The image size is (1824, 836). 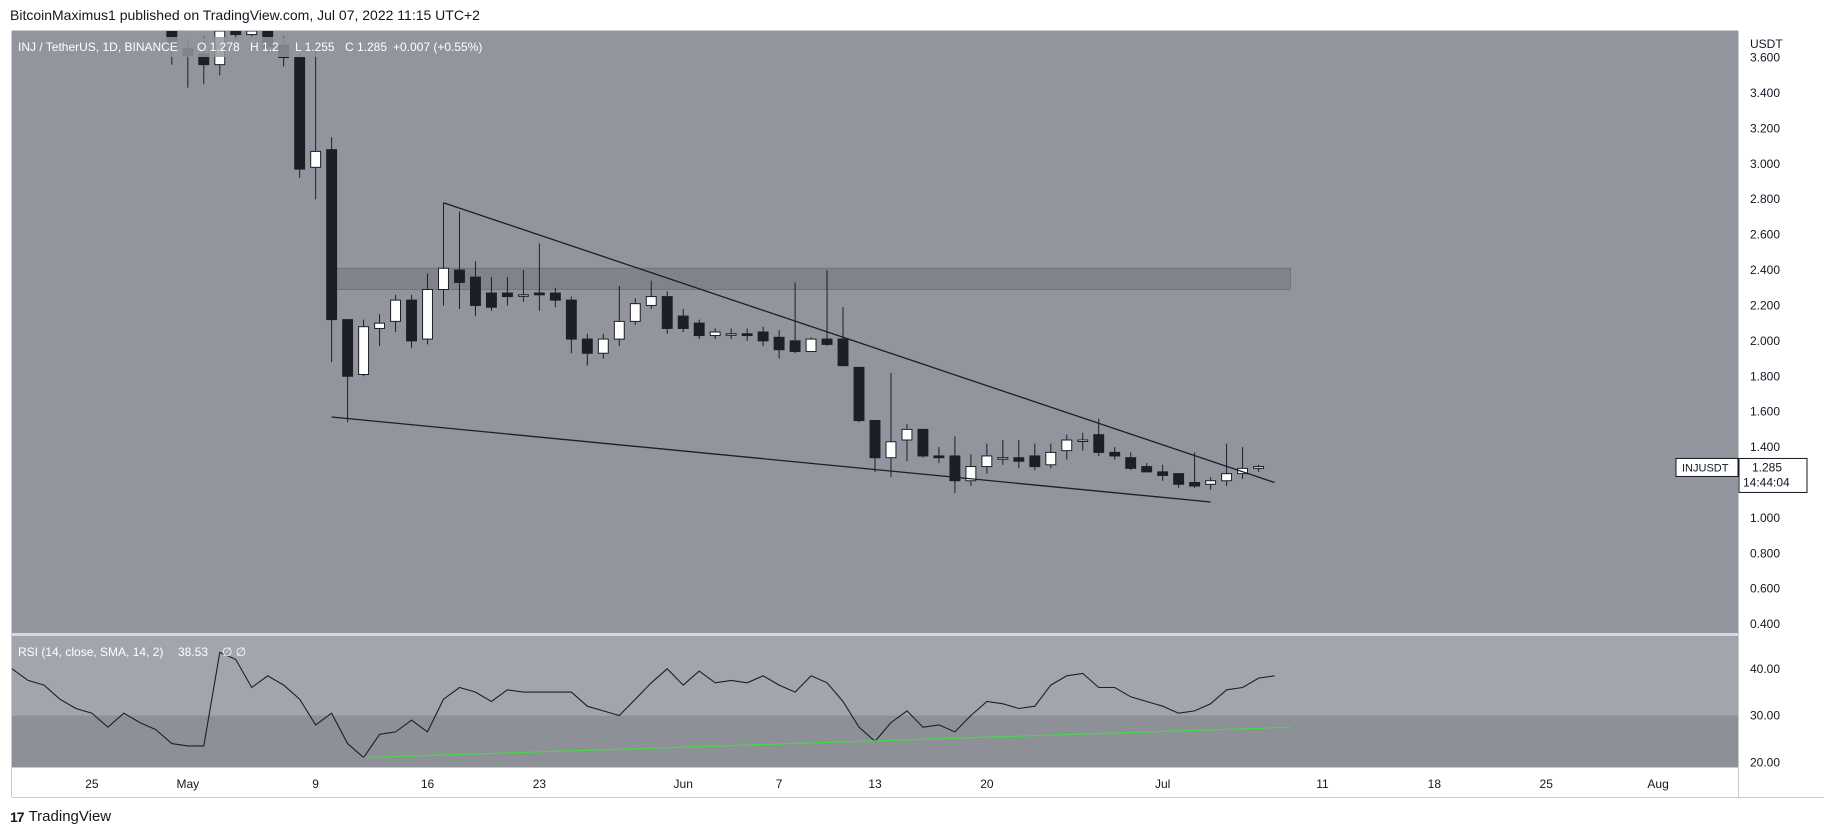 I want to click on time-tick-label: 16, so click(x=428, y=784).